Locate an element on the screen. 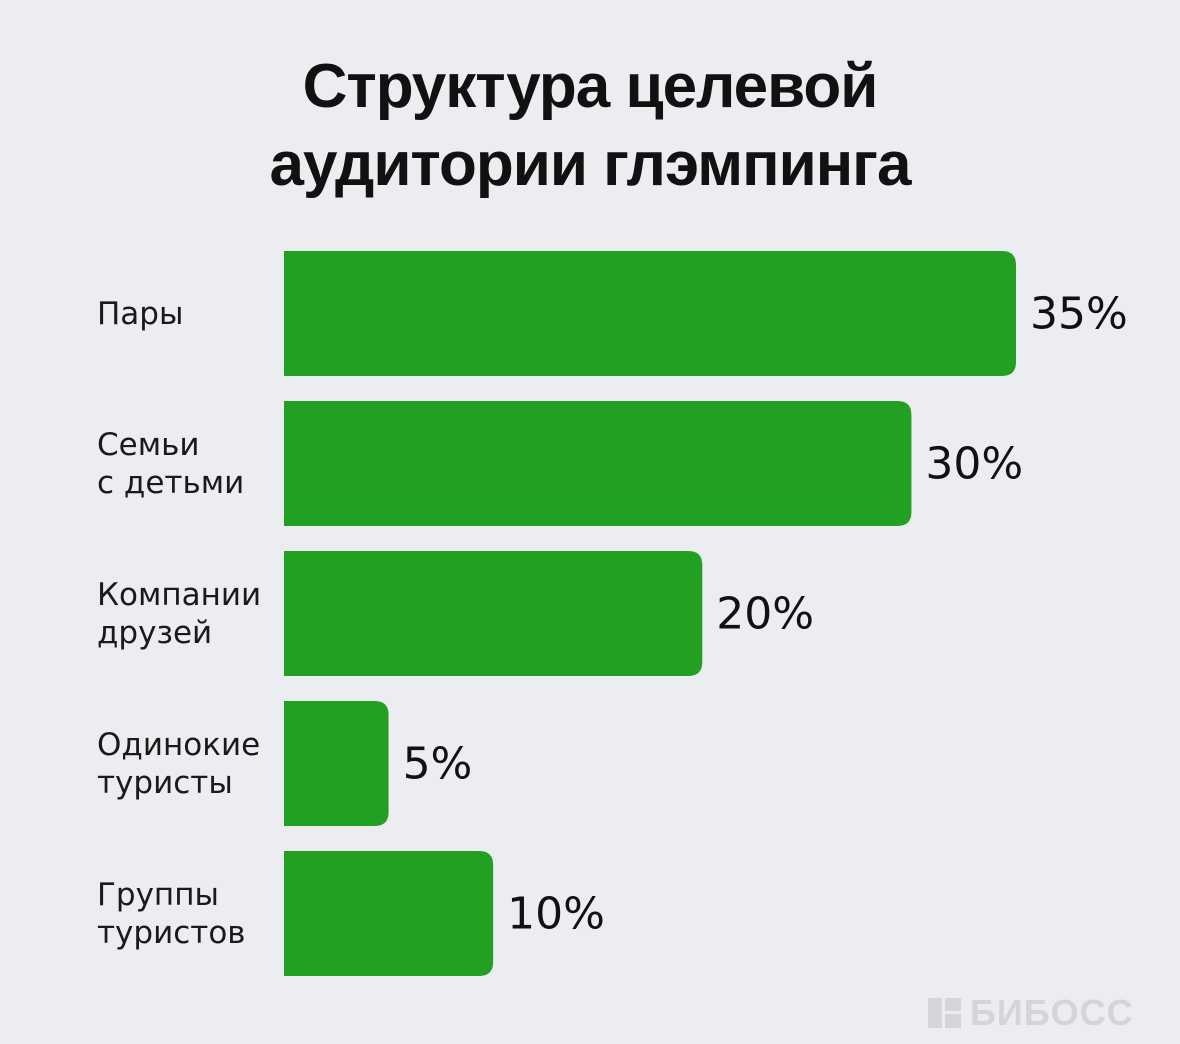 The height and width of the screenshot is (1044, 1180). value-label: 5% is located at coordinates (437, 763).